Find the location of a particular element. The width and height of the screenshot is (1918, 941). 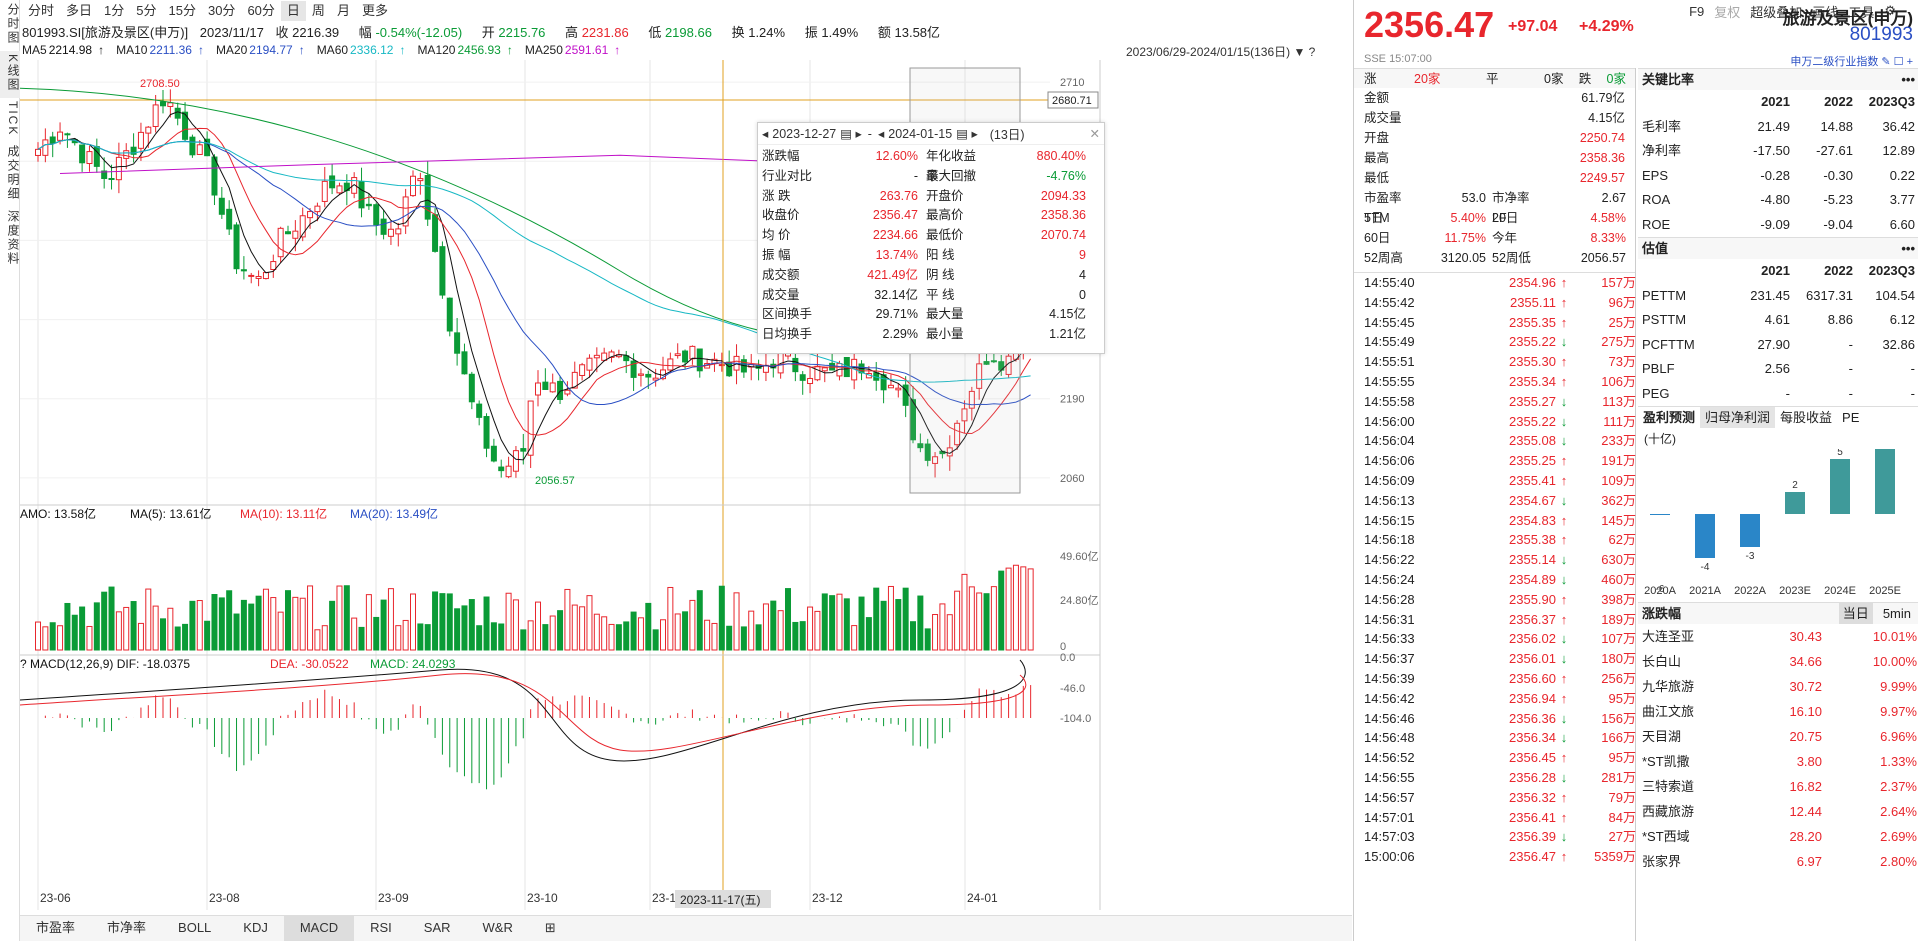

period-tab-0: 分时 is located at coordinates (41, 10).